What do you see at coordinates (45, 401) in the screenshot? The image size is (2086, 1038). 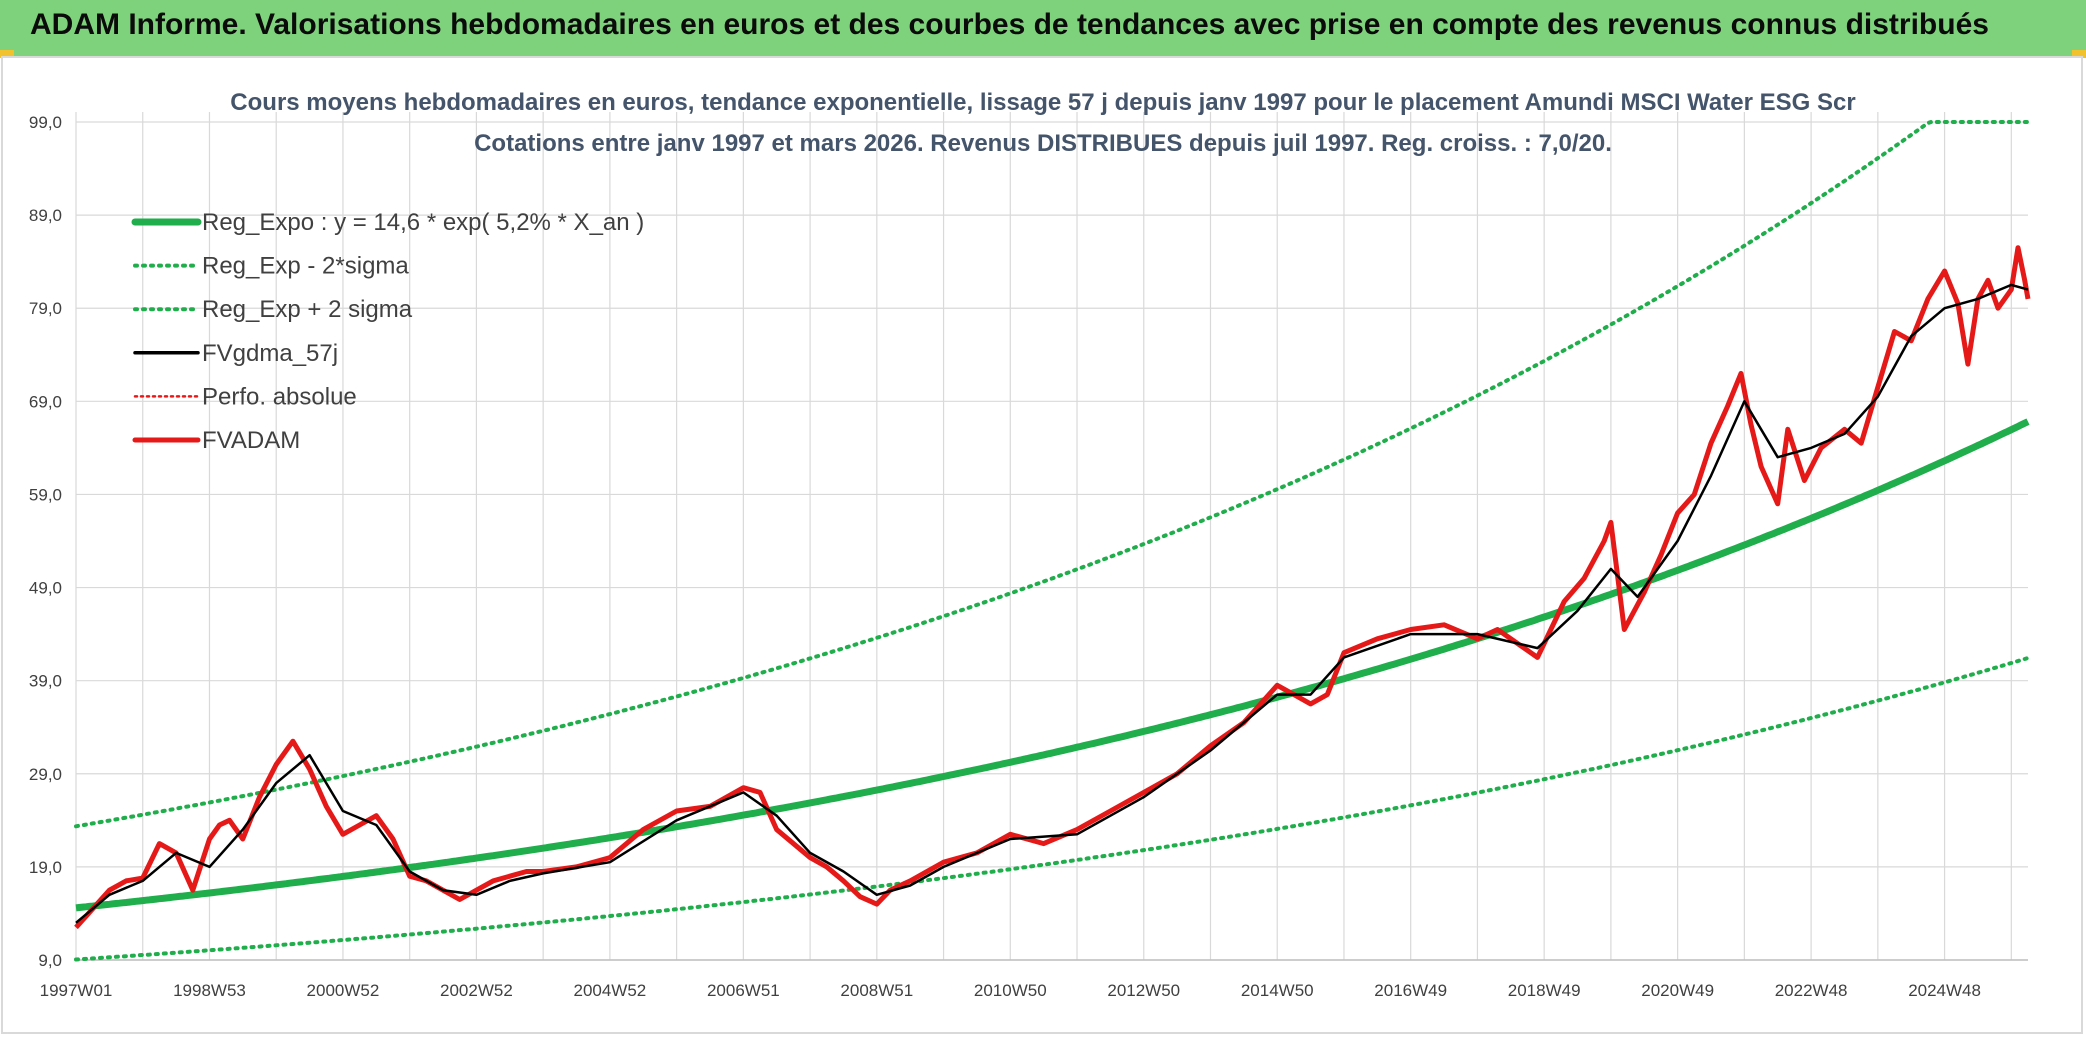 I see `y-tick-label: 69,0` at bounding box center [45, 401].